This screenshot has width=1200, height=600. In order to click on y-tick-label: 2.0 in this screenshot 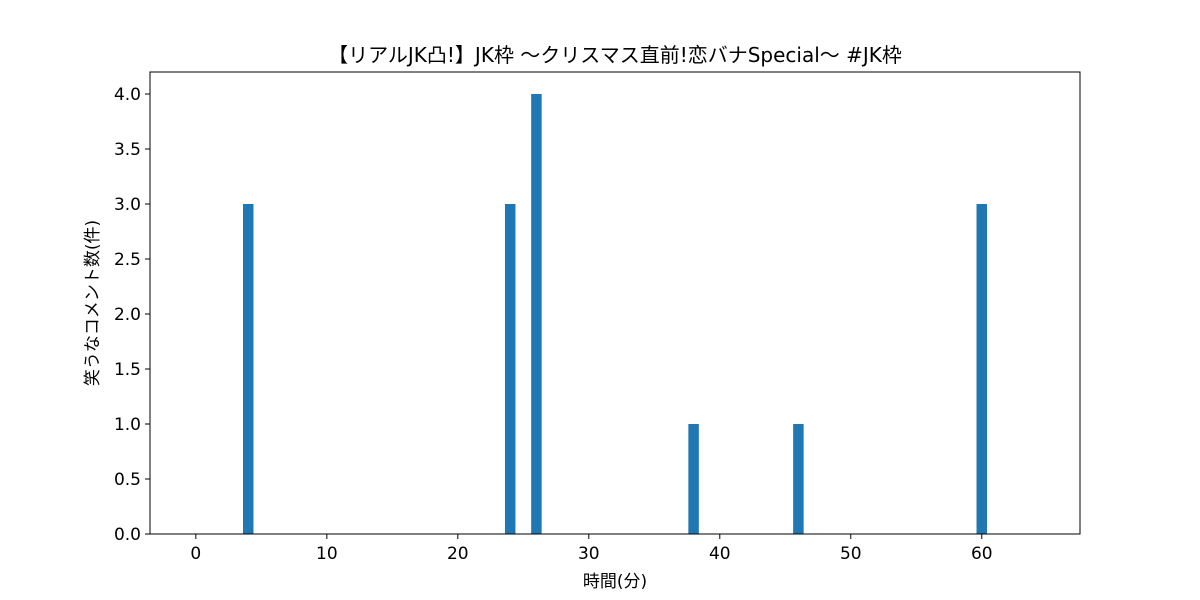, I will do `click(127, 315)`.